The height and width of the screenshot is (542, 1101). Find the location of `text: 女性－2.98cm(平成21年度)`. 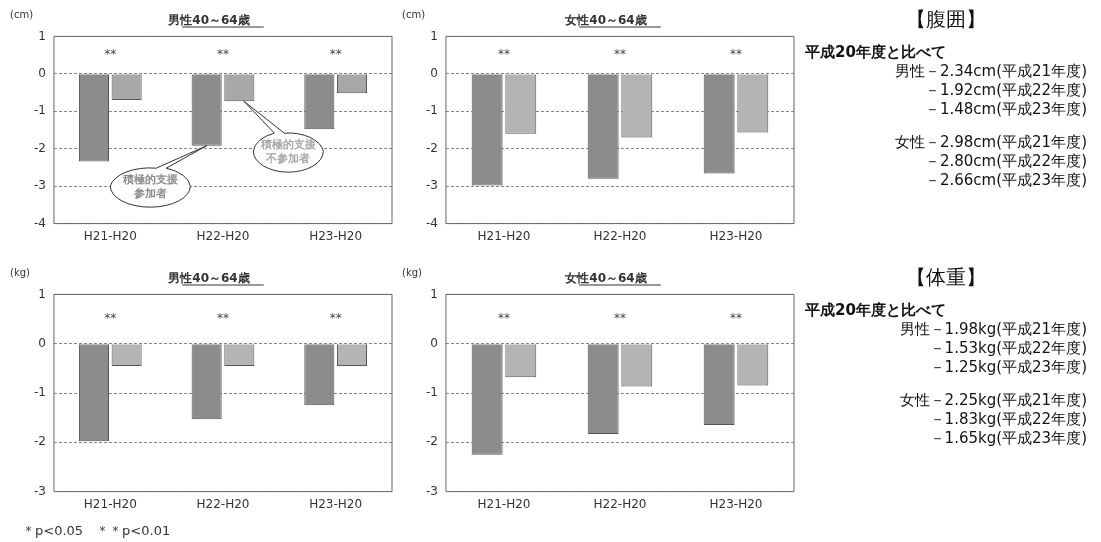

text: 女性－2.98cm(平成21年度) is located at coordinates (990, 142).